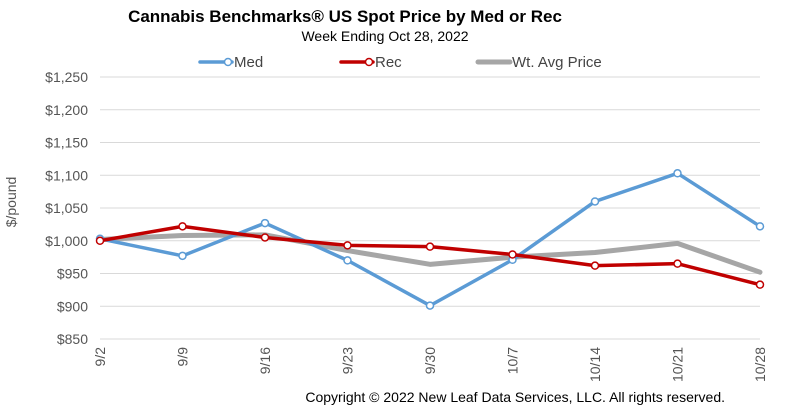 This screenshot has width=785, height=409. Describe the element at coordinates (760, 364) in the screenshot. I see `x-tick-label: 10/28` at that location.